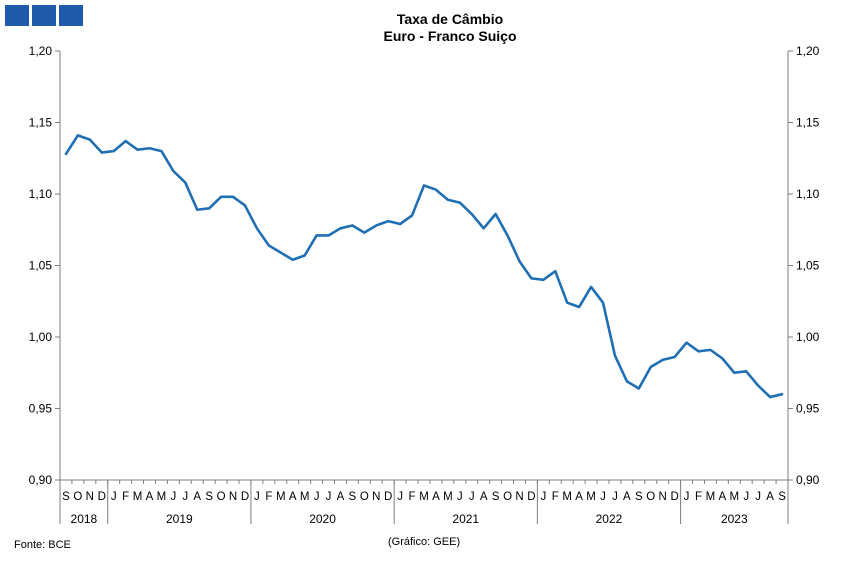 This screenshot has width=850, height=565. What do you see at coordinates (808, 194) in the screenshot?
I see `y-tick-label-right: 1,10` at bounding box center [808, 194].